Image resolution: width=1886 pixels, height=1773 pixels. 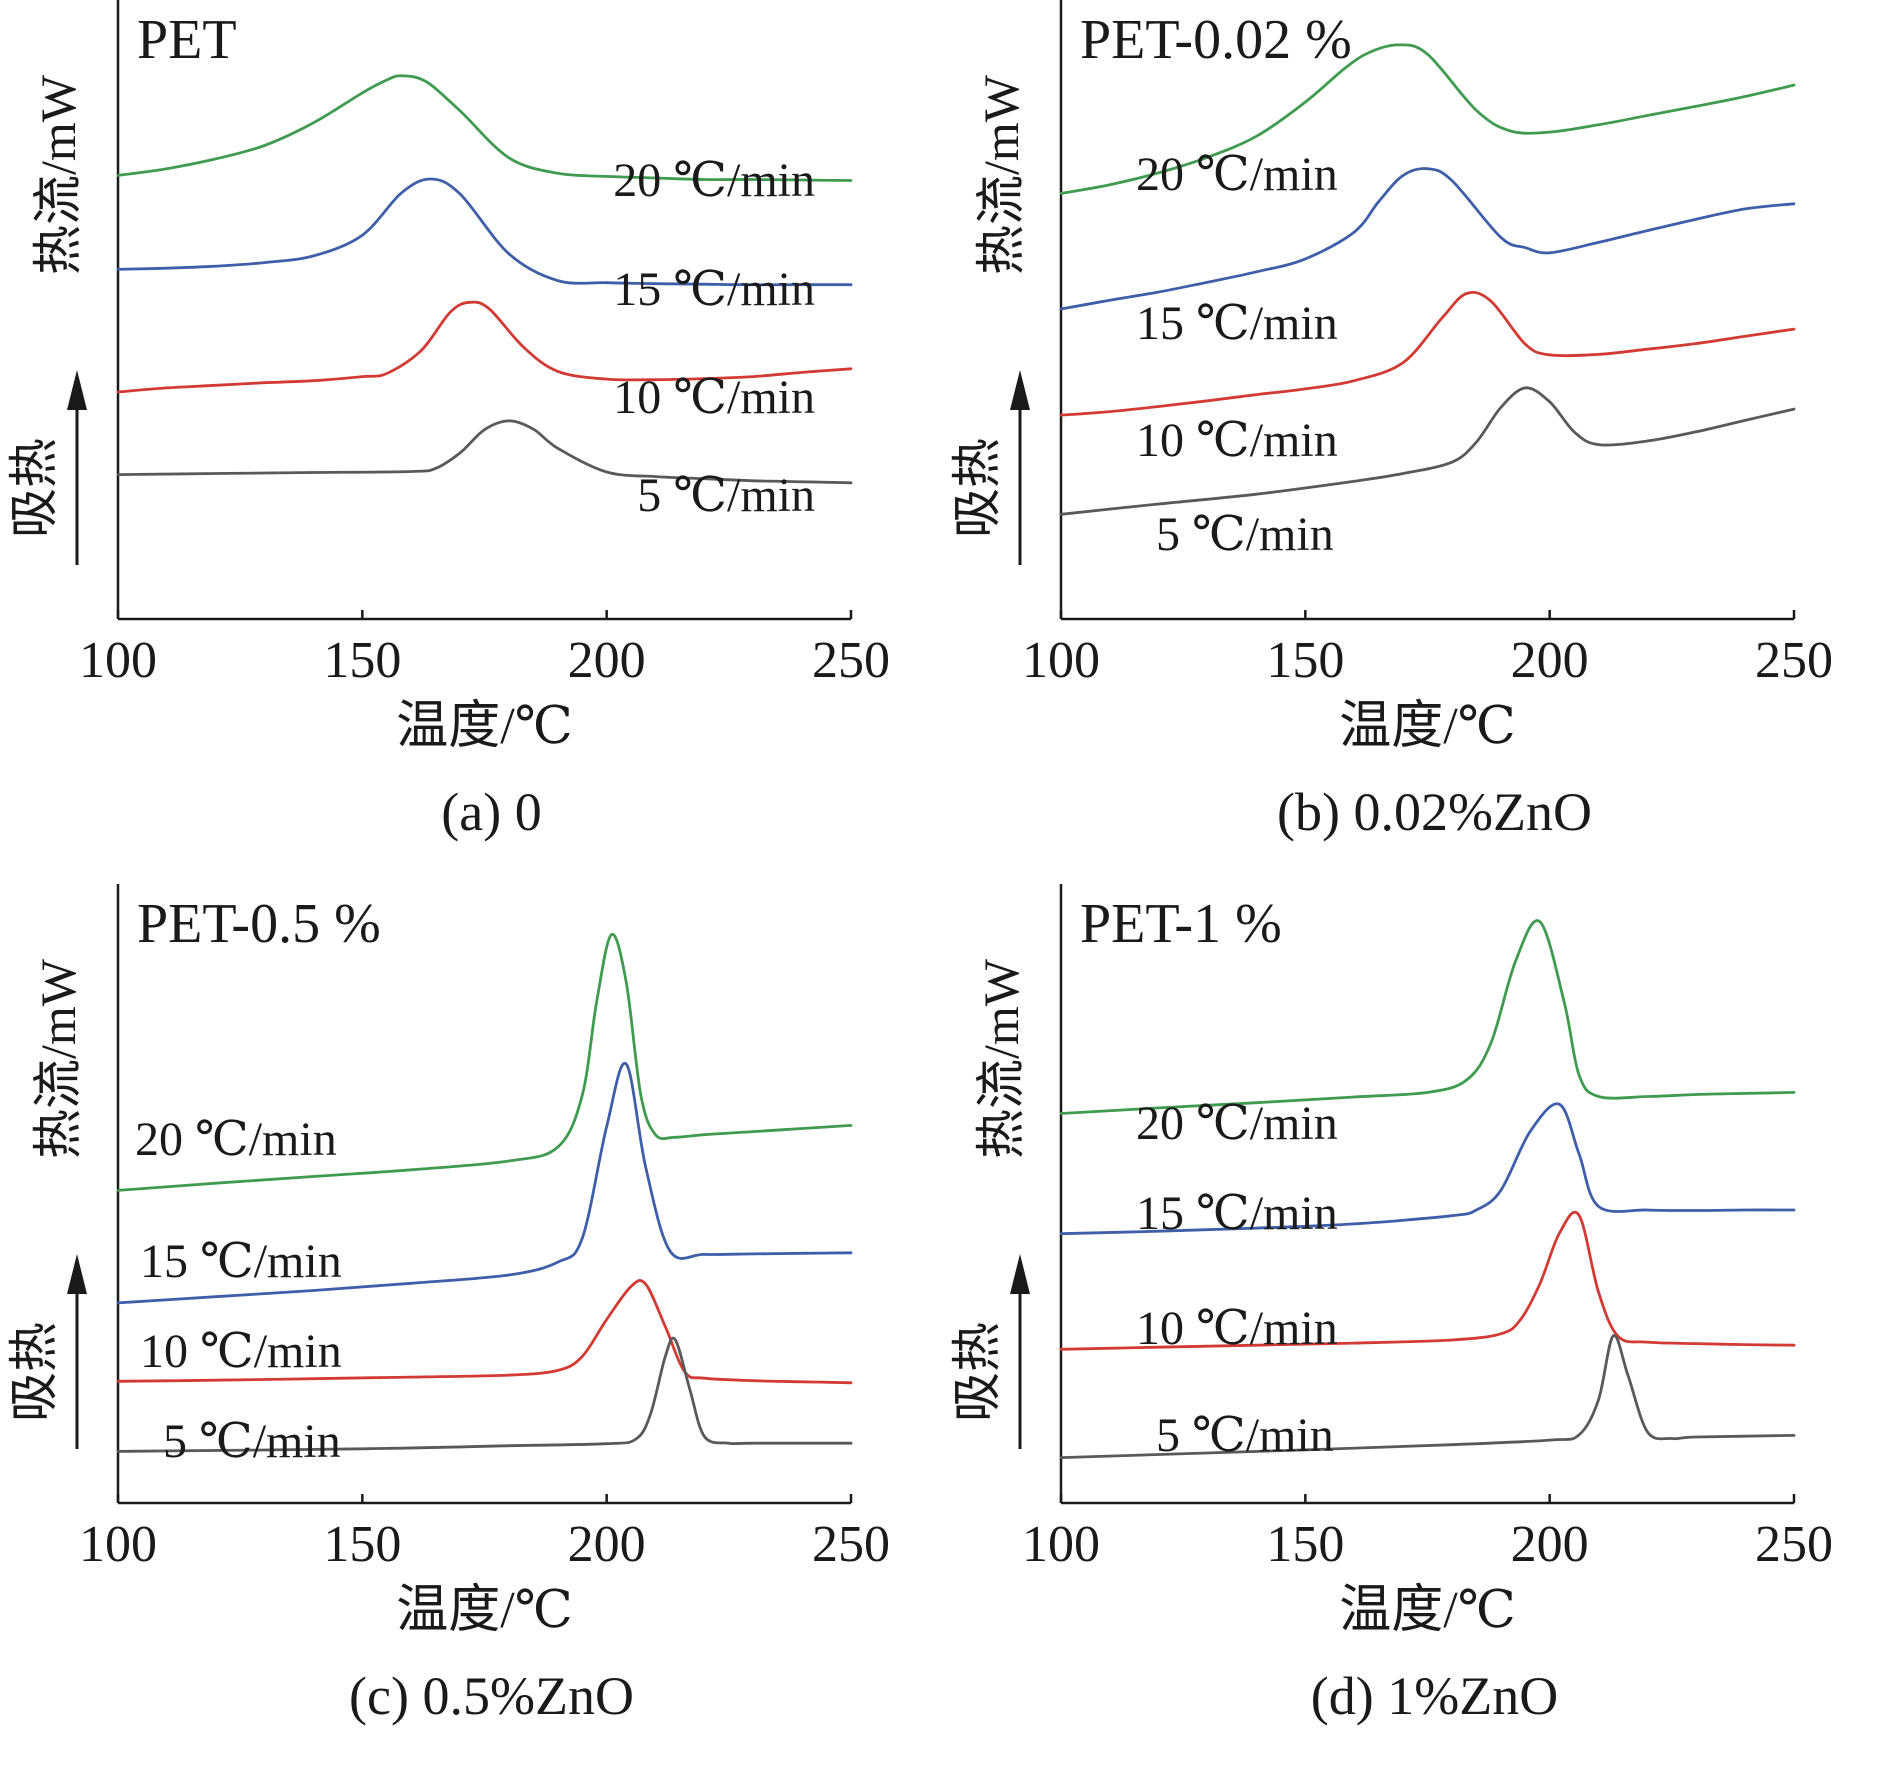 What do you see at coordinates (187, 40) in the screenshot?
I see `panel-title: PET` at bounding box center [187, 40].